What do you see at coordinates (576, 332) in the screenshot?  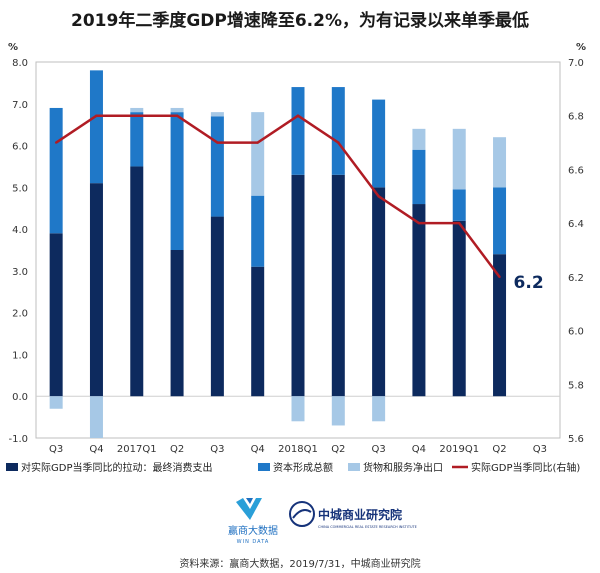 I see `right-tick-label: 6.0` at bounding box center [576, 332].